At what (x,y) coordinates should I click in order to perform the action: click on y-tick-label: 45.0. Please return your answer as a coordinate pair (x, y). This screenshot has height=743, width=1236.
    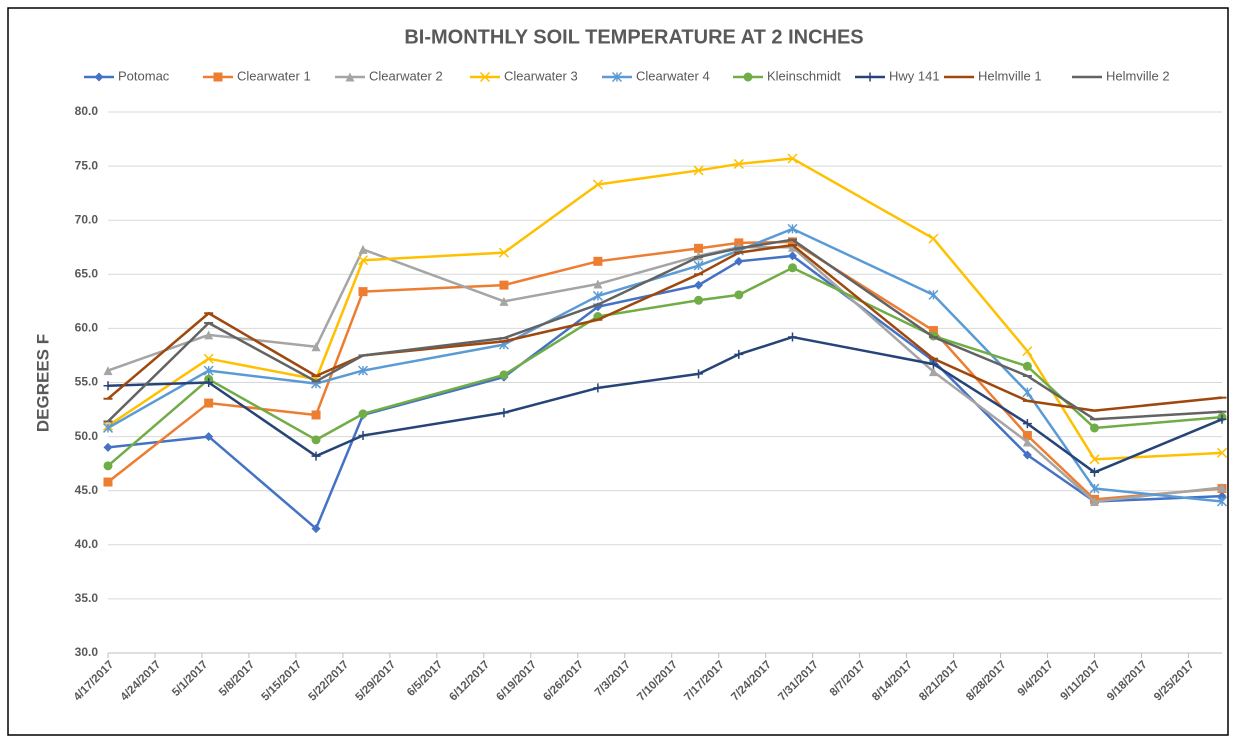
    Looking at the image, I should click on (87, 490).